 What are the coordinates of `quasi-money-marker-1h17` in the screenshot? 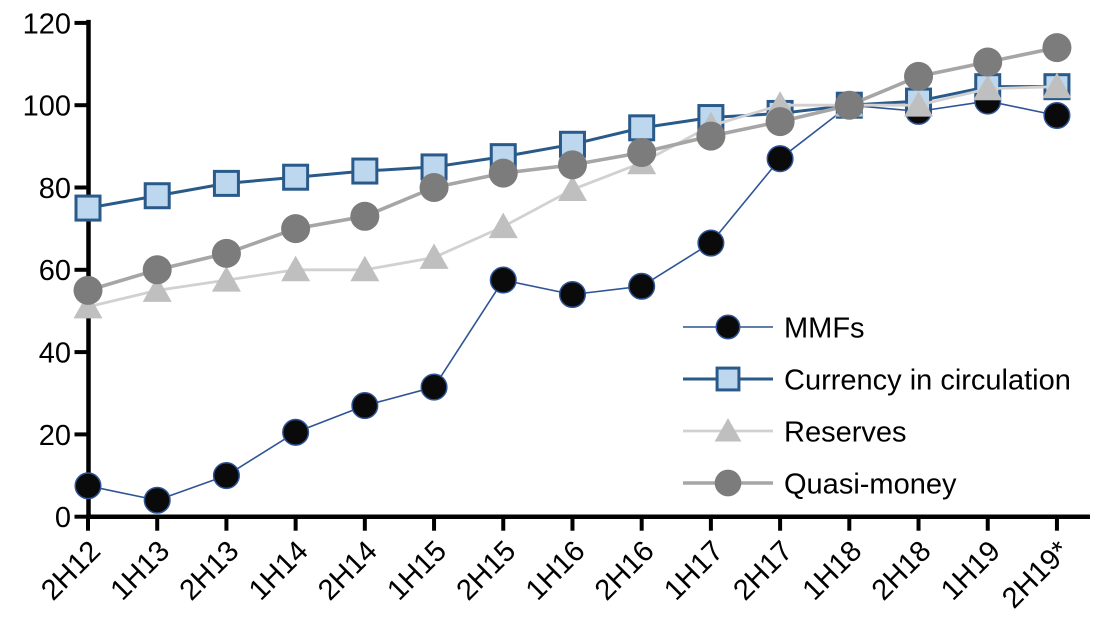 It's located at (711, 136).